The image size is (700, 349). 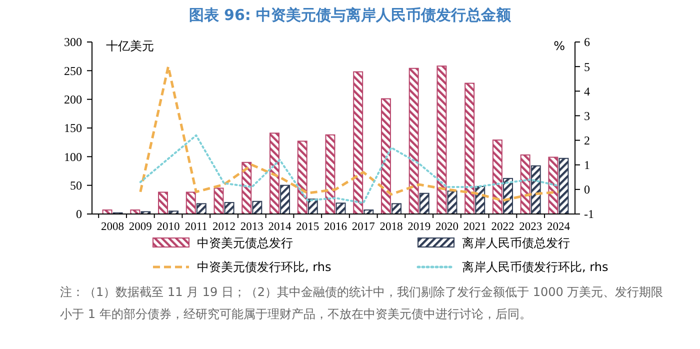 I want to click on y-tick-label: 150, so click(x=73, y=128).